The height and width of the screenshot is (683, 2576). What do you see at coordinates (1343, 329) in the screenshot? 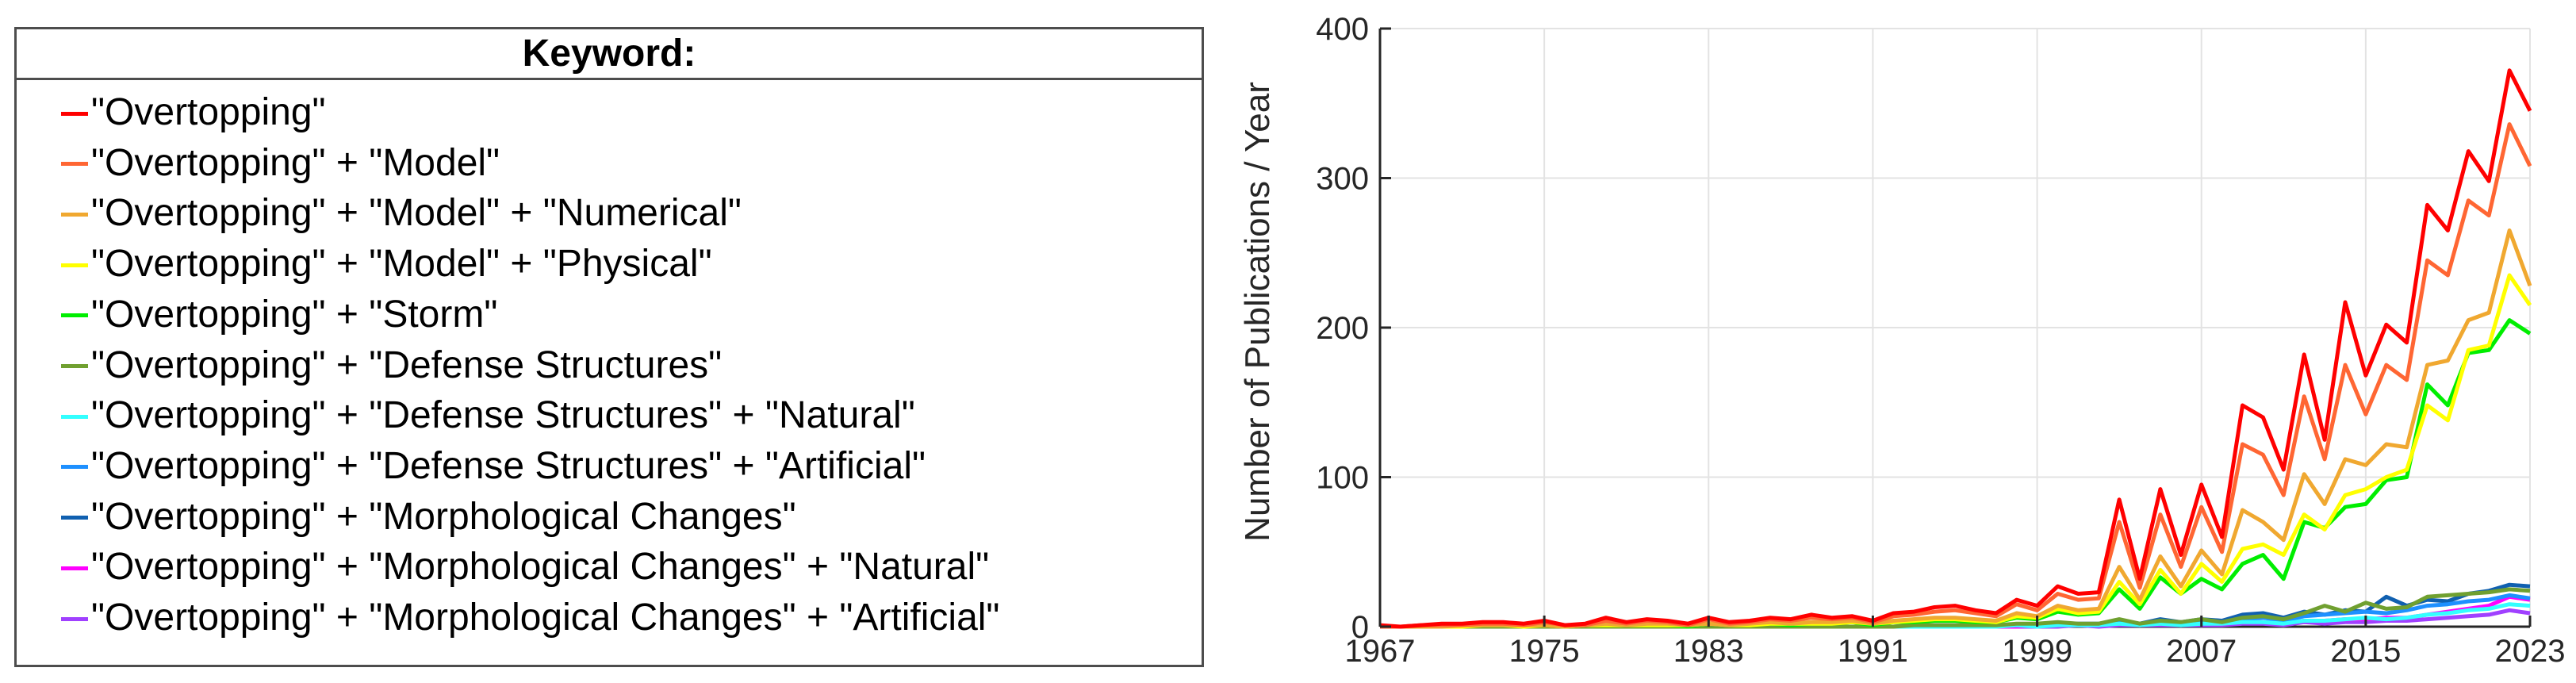
I see `y-tick-label: 200` at bounding box center [1343, 329].